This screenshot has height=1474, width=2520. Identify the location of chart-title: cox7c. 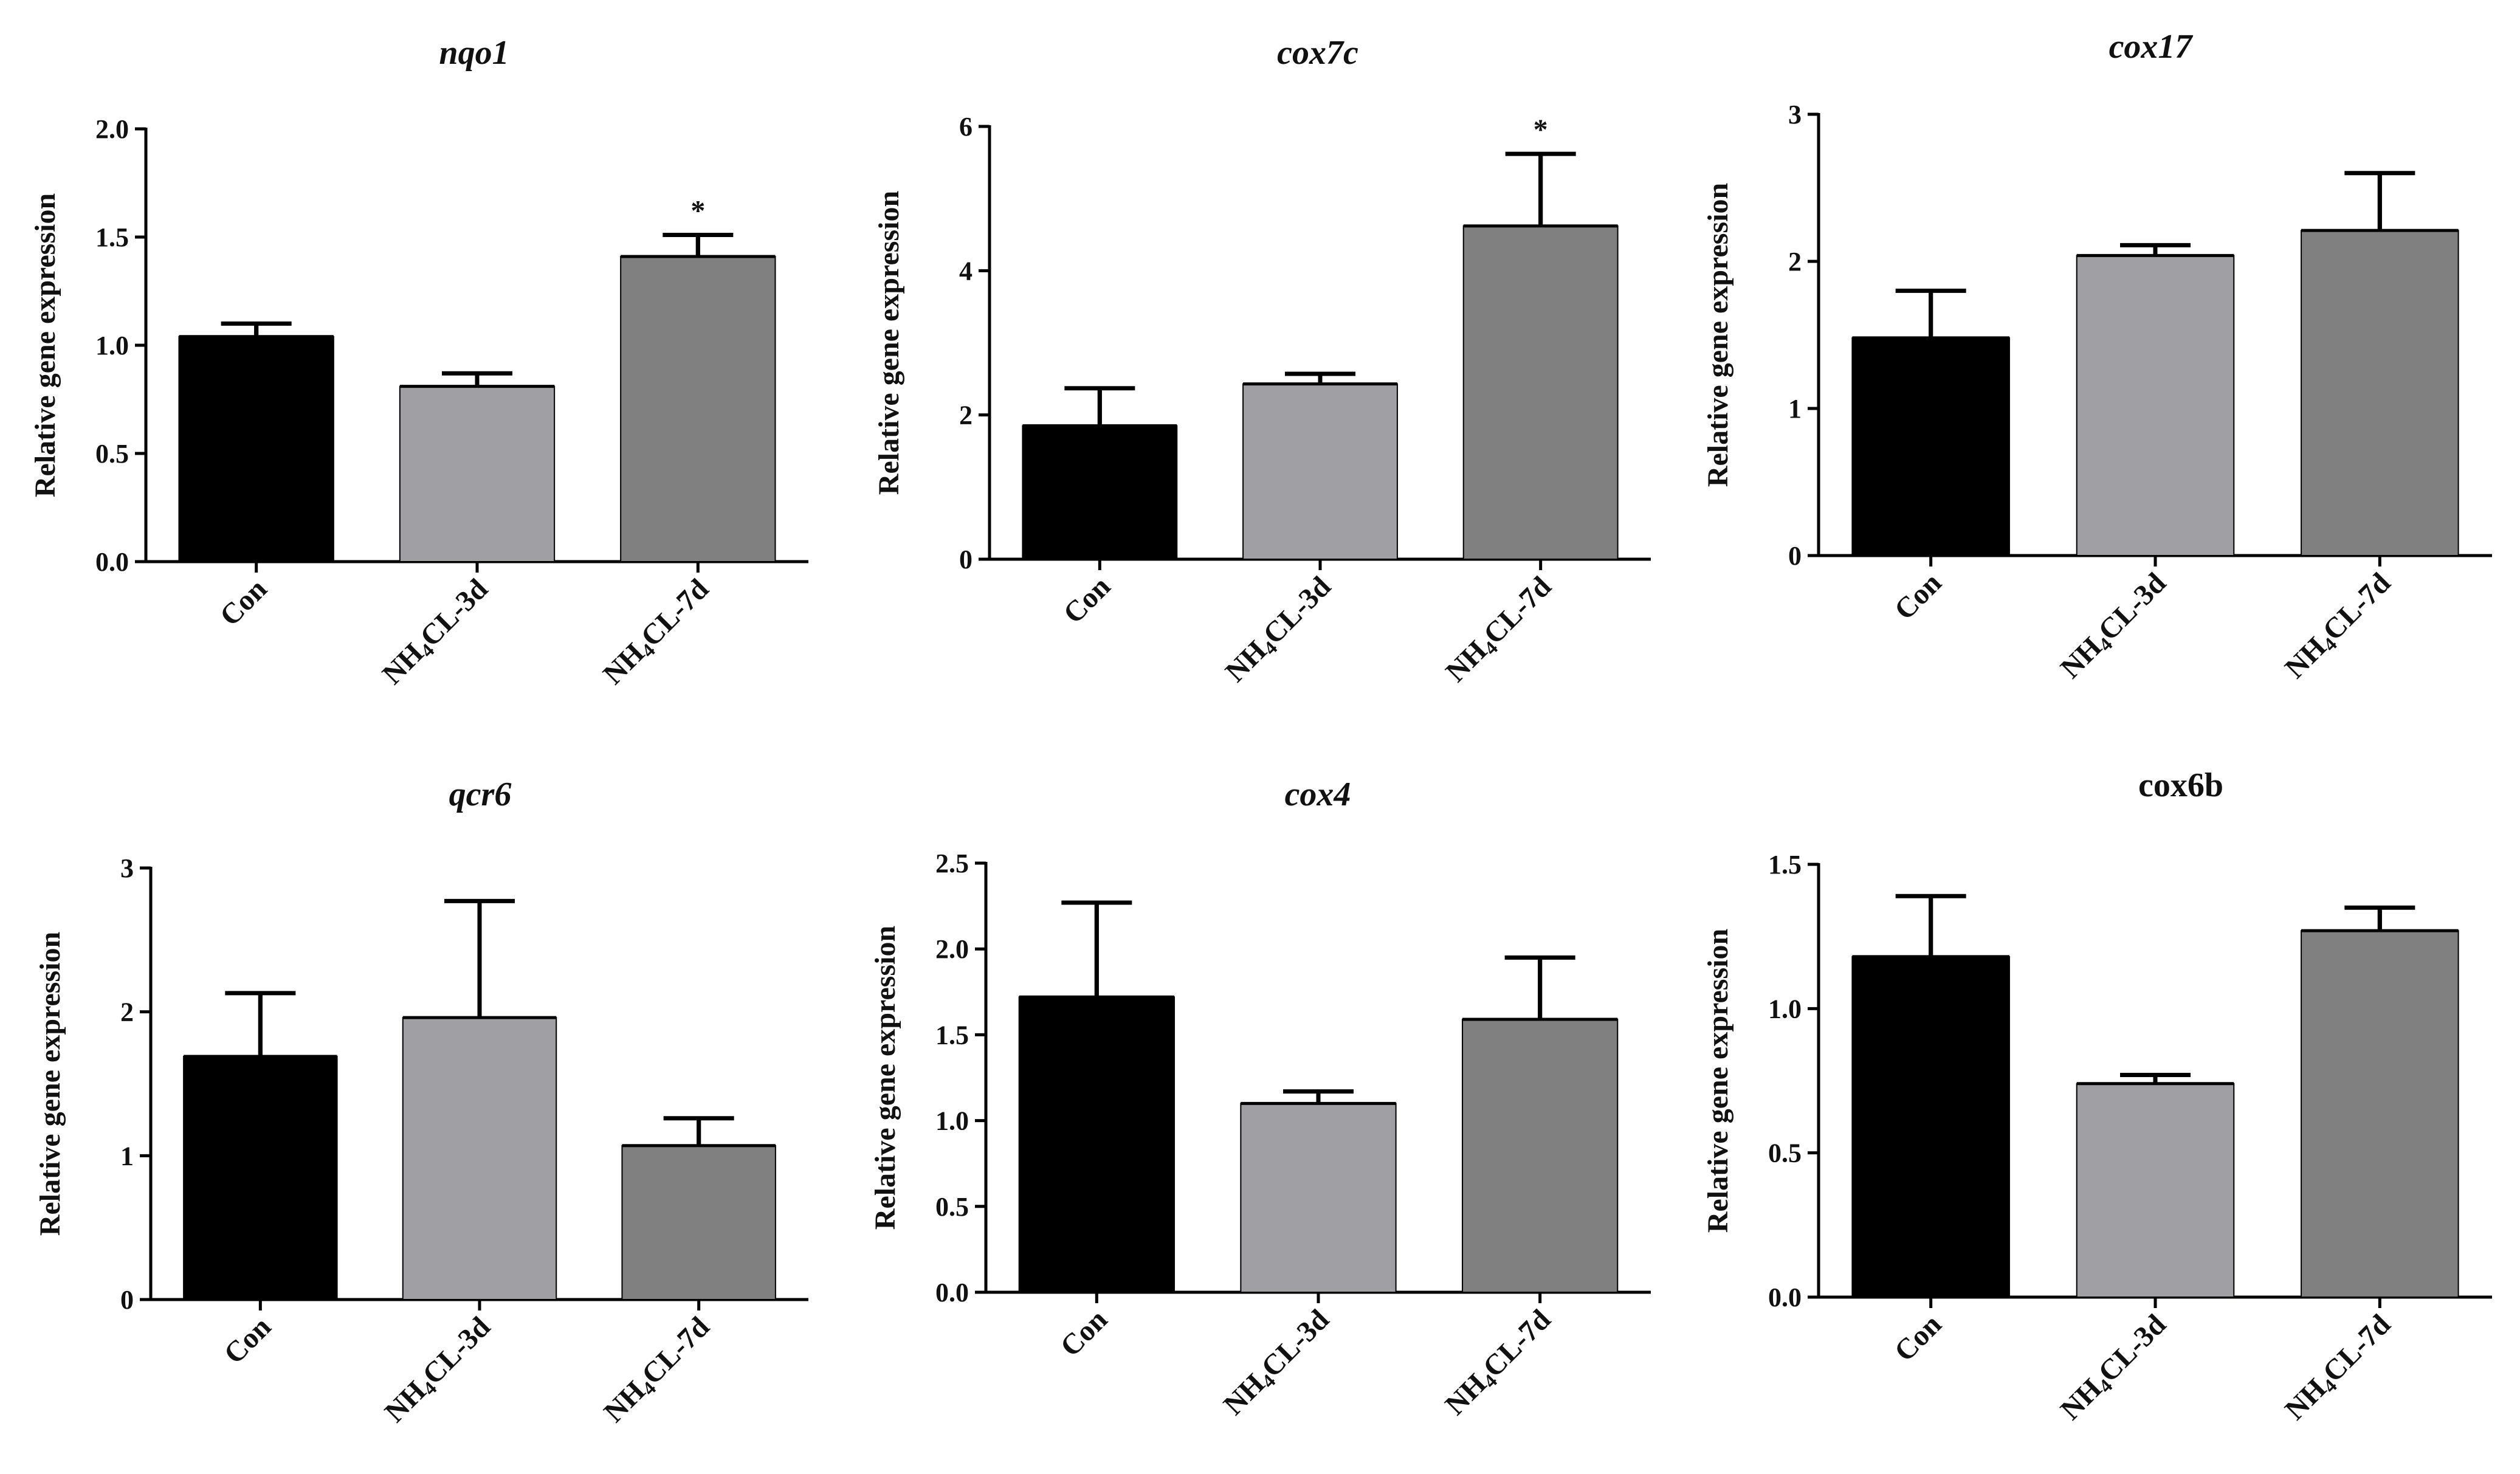
(1317, 53).